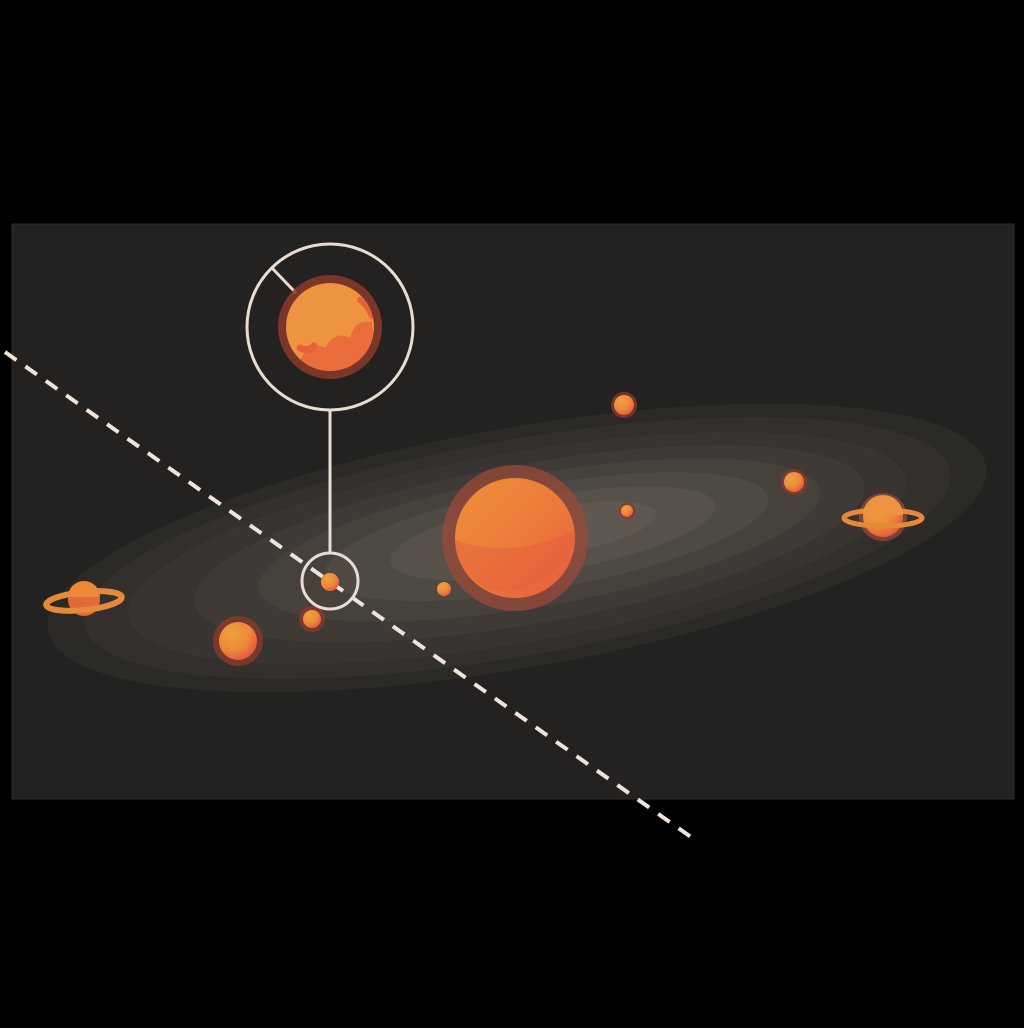 The image size is (1024, 1028). I want to click on sun-icon, so click(515, 538).